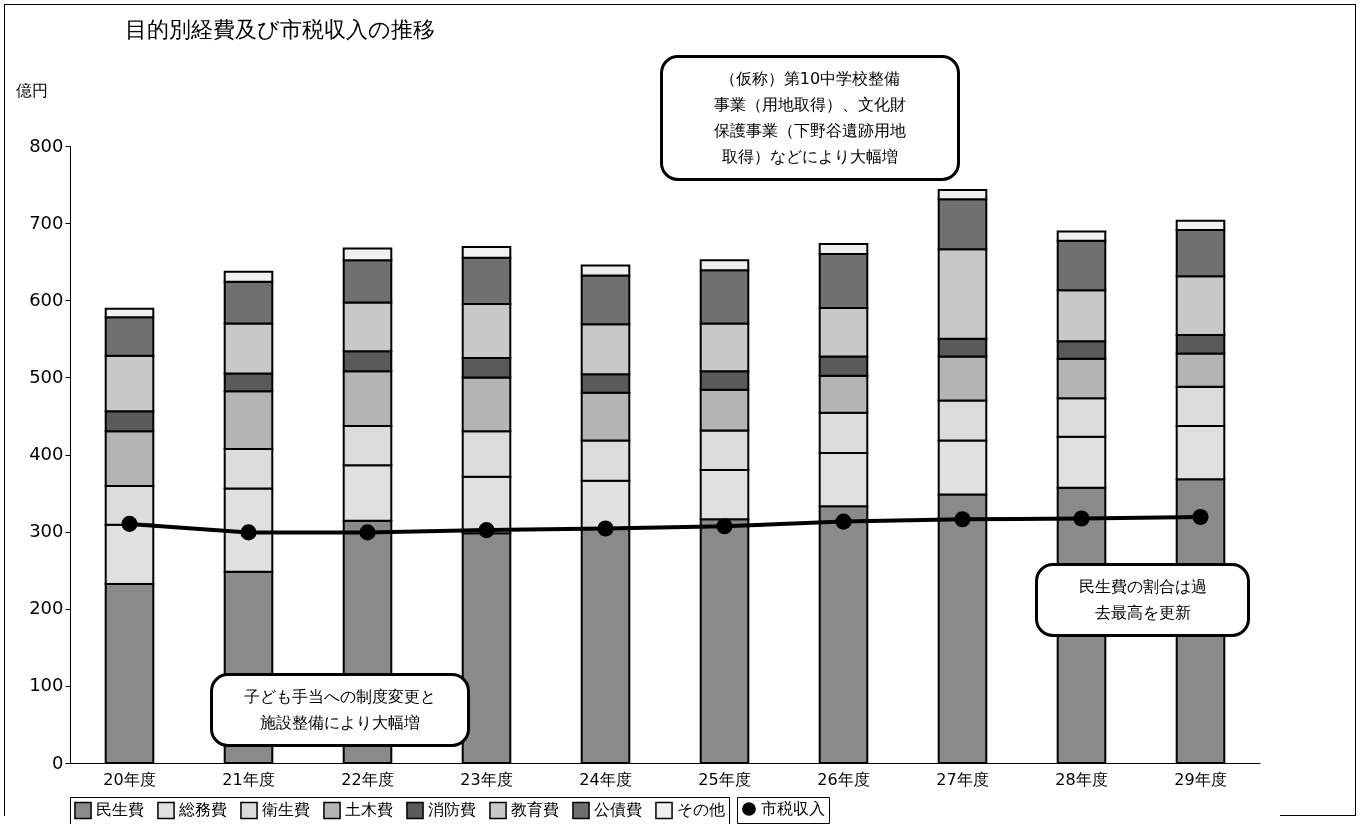 Image resolution: width=1362 pixels, height=824 pixels. I want to click on legend-label: 民生費, so click(120, 810).